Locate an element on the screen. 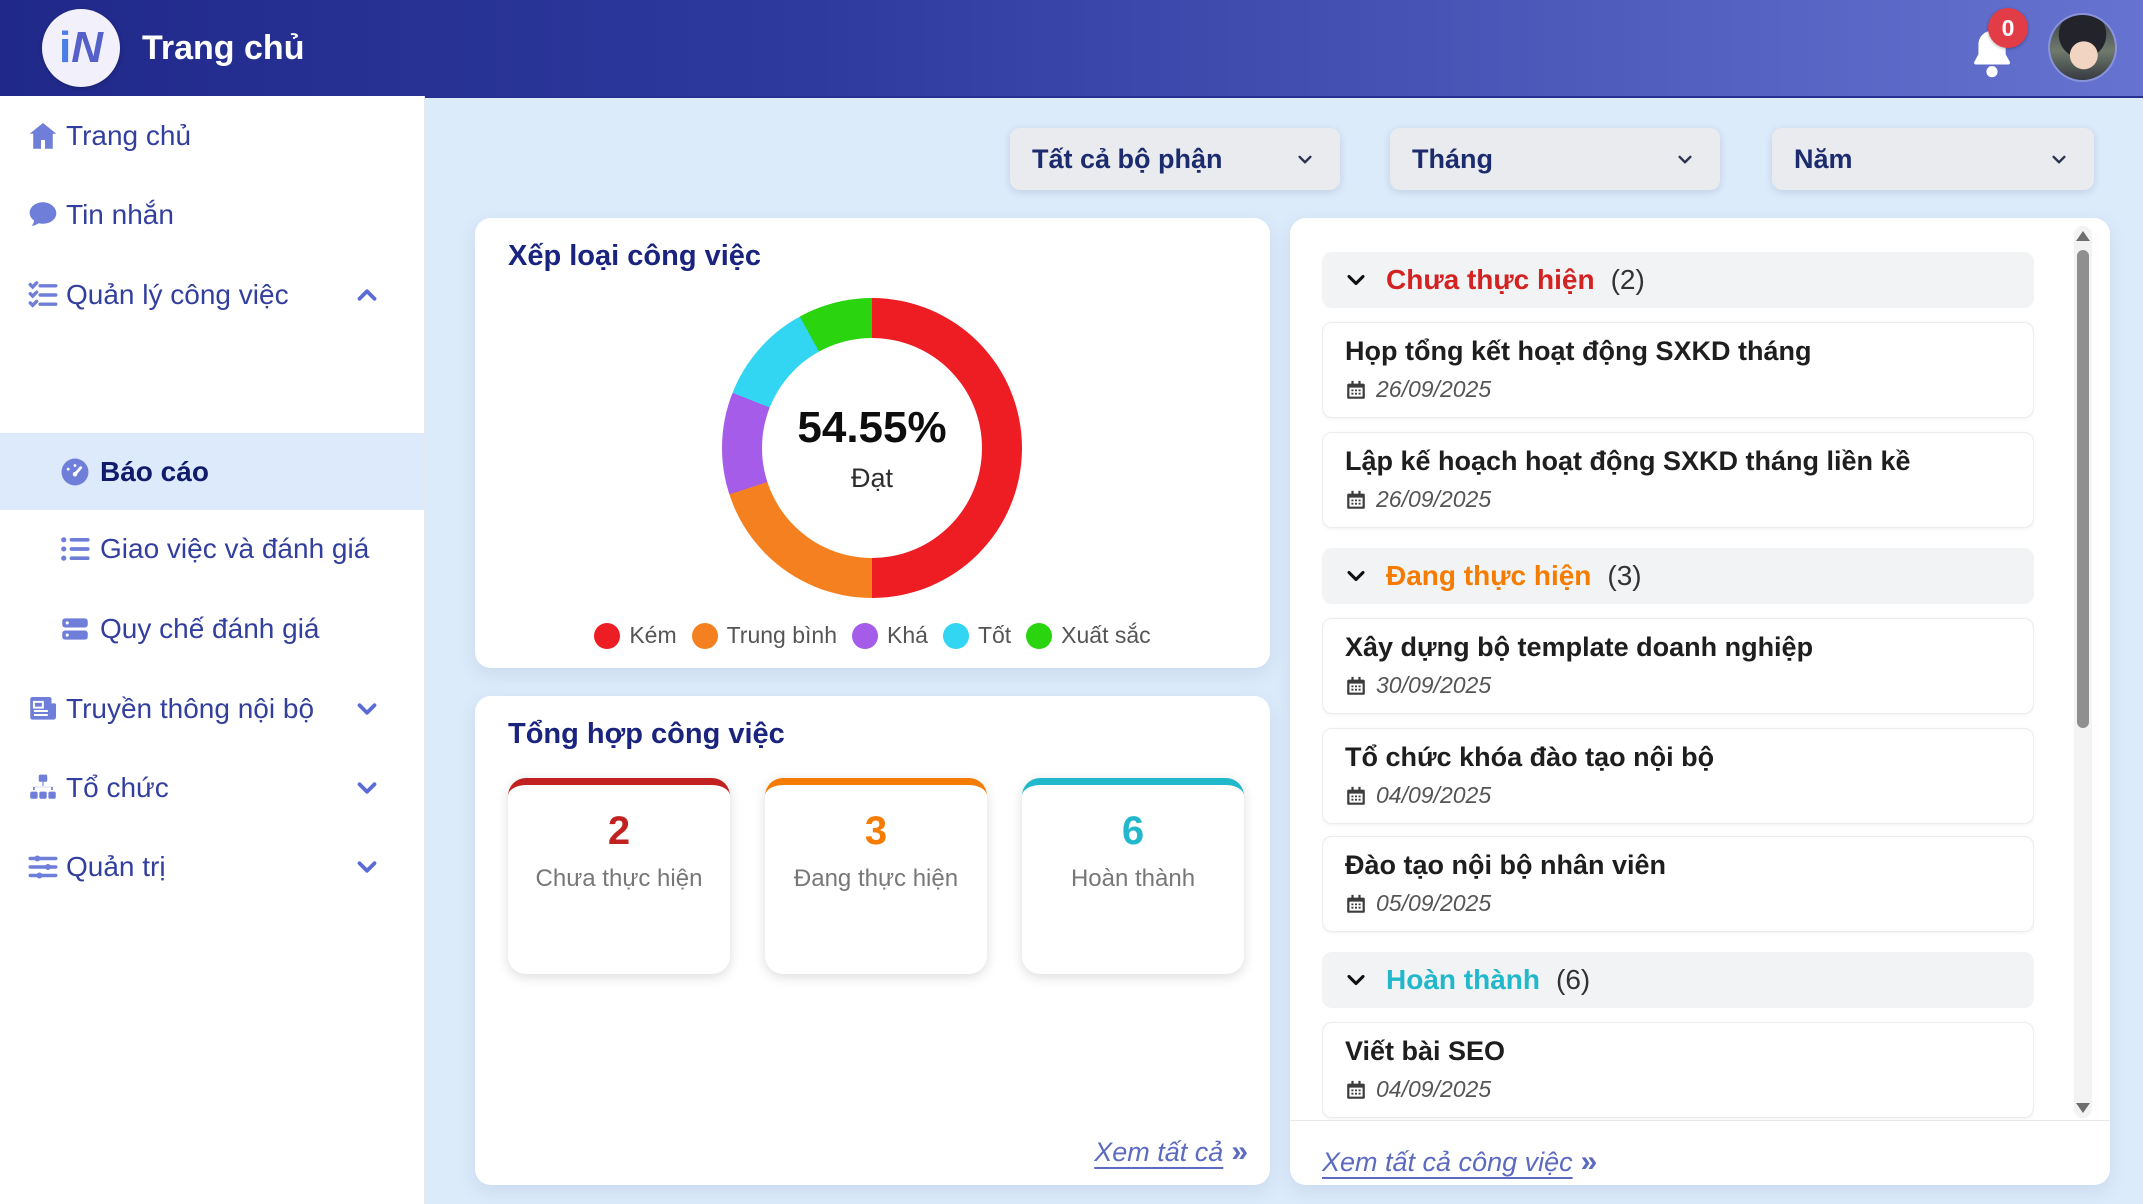 This screenshot has width=2143, height=1204. scrollbar-track is located at coordinates (2083, 672).